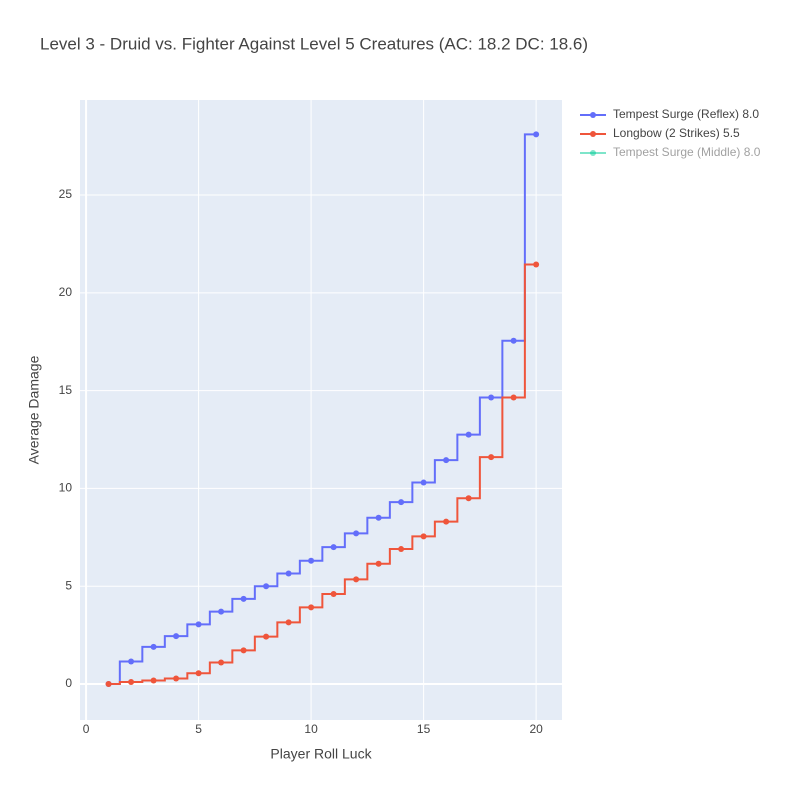 This screenshot has width=800, height=800. What do you see at coordinates (321, 754) in the screenshot?
I see `x-axis-label: Player Roll Luck` at bounding box center [321, 754].